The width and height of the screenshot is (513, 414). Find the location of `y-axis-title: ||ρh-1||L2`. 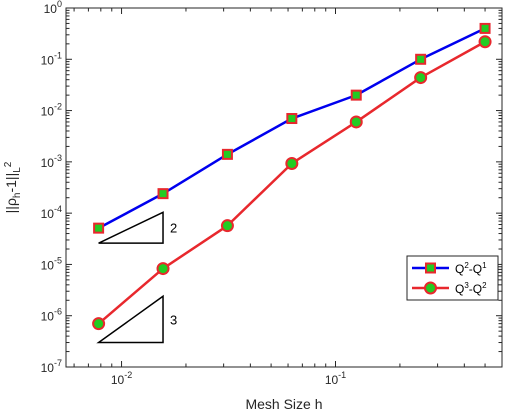

y-axis-title: ||ρh-1||L2 is located at coordinates (13, 187).